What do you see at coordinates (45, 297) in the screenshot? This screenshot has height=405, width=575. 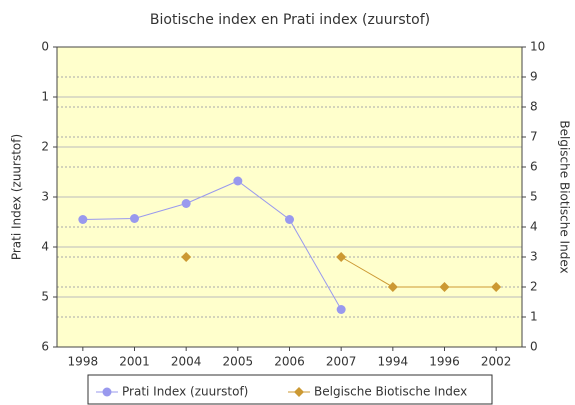 I see `y-tick-label: 5` at bounding box center [45, 297].